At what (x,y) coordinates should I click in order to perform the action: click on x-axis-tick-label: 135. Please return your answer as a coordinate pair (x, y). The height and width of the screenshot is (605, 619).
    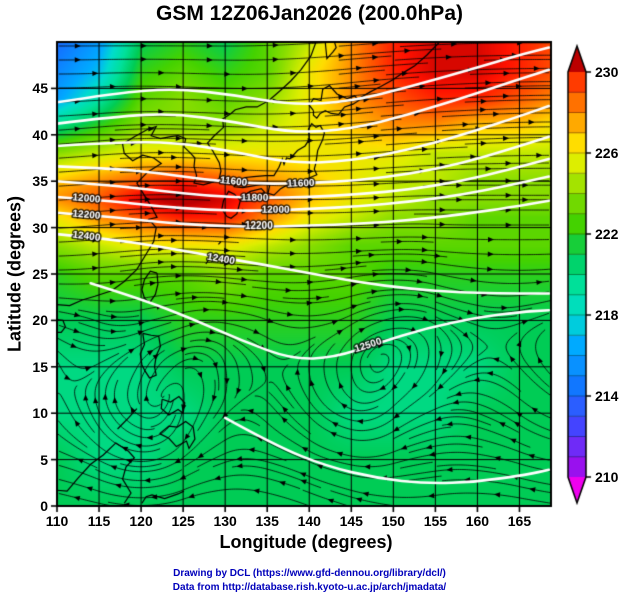
    Looking at the image, I should click on (267, 521).